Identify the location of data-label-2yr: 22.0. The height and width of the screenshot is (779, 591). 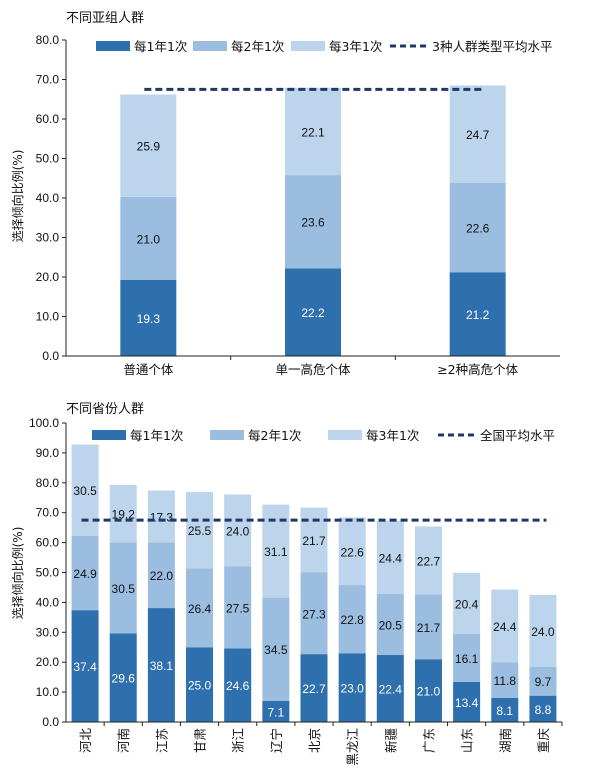
(162, 576).